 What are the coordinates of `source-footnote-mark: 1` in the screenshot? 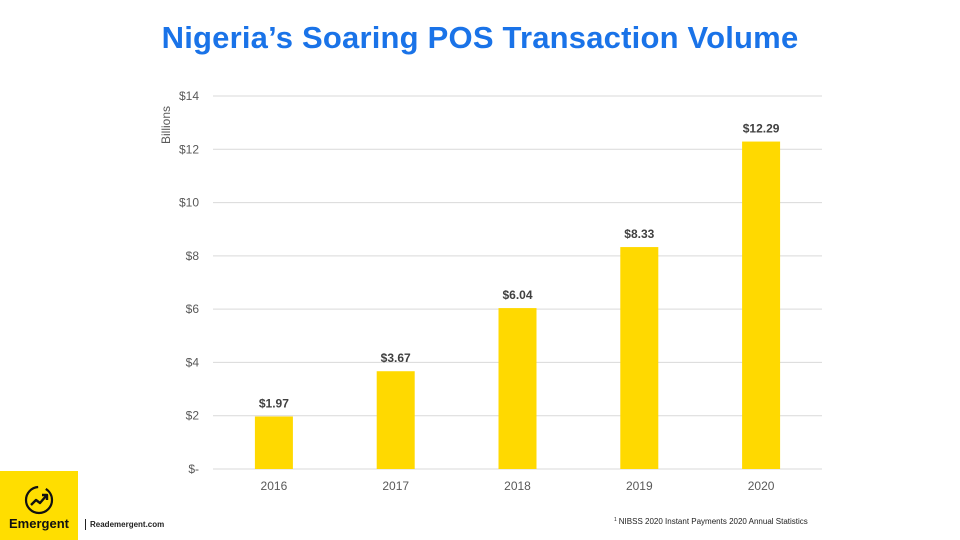 It's located at (615, 520).